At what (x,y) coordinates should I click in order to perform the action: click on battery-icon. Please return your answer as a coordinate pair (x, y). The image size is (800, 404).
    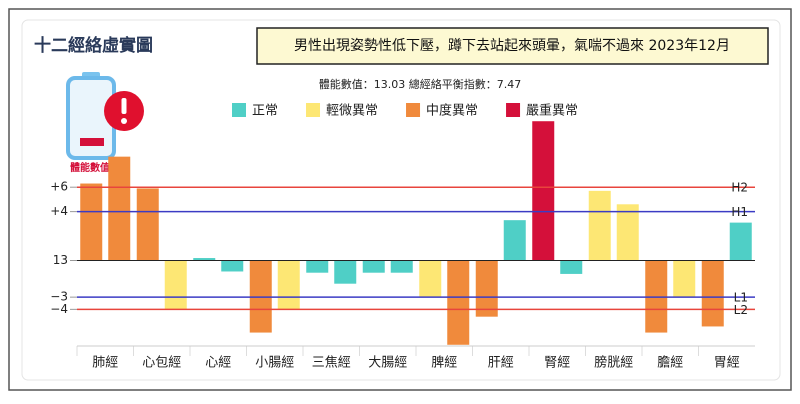
    Looking at the image, I should click on (105, 116).